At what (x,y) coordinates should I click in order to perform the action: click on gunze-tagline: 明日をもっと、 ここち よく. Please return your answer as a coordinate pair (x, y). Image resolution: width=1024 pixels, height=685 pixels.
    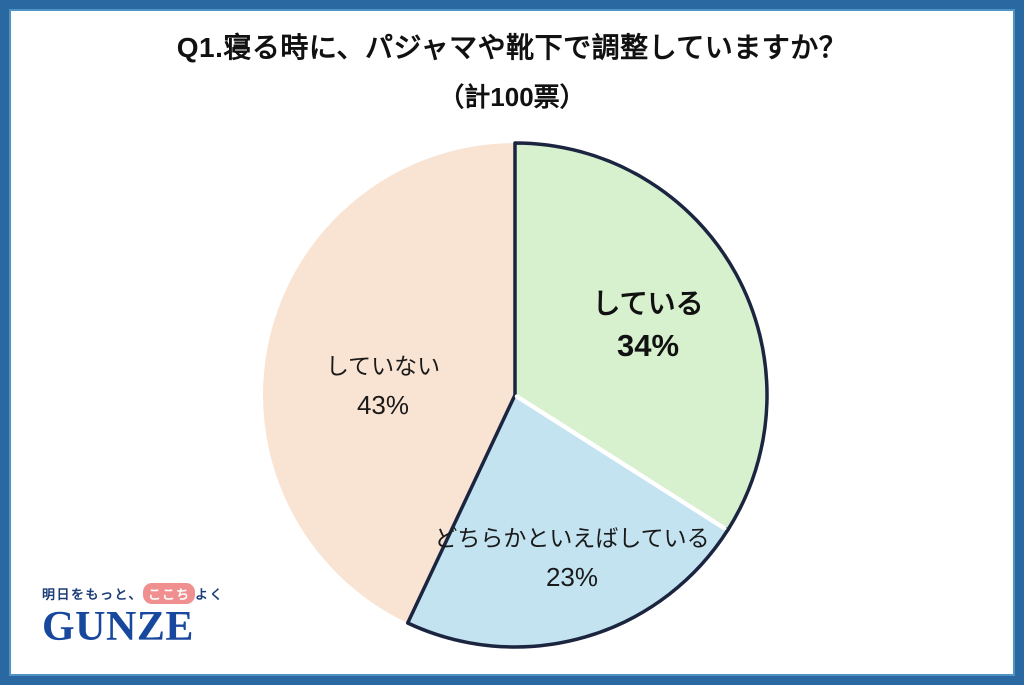
    Looking at the image, I should click on (152, 593).